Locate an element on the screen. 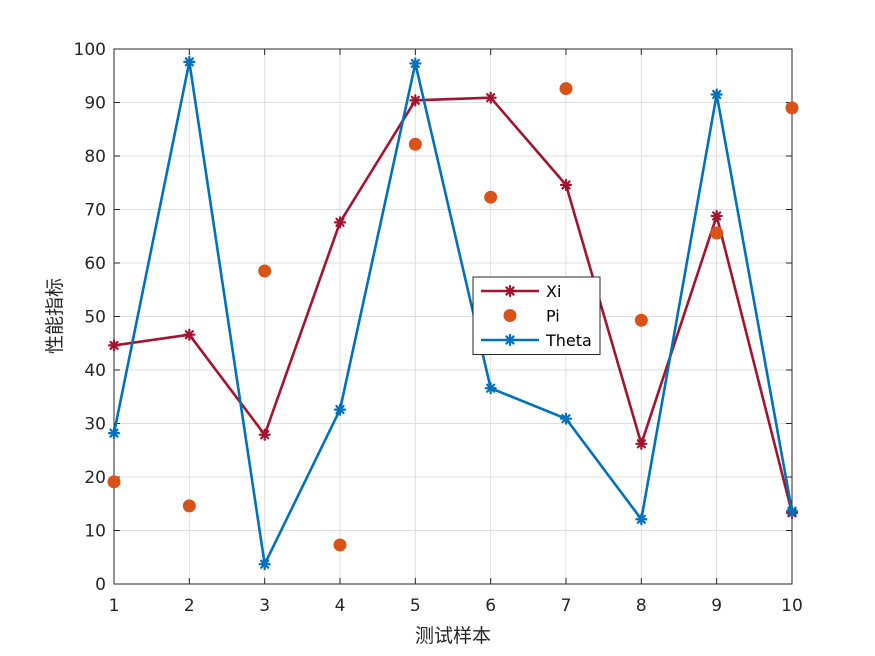 The height and width of the screenshot is (656, 875). y-tick-label: 80 is located at coordinates (95, 157).